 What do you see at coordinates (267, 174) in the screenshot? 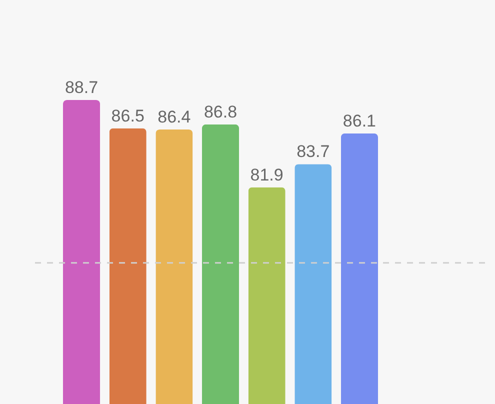
I see `data-label: 81.9` at bounding box center [267, 174].